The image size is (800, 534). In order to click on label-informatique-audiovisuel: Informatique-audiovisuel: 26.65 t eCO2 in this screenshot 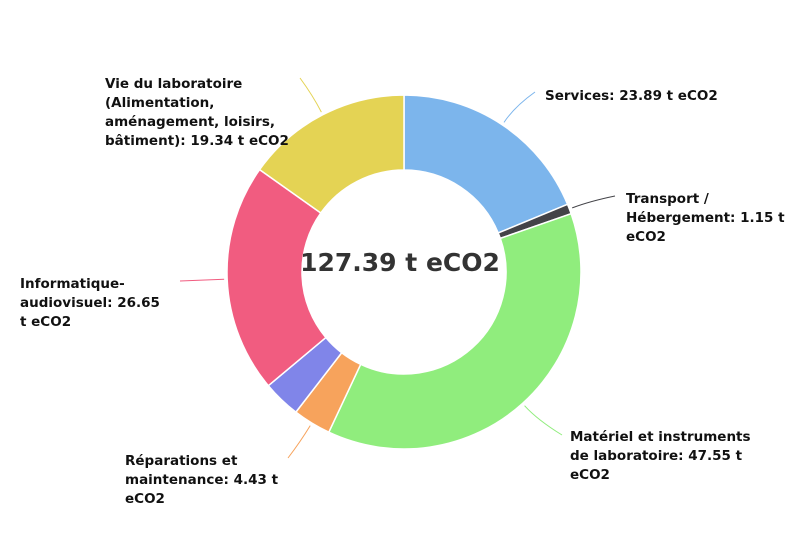, I will do `click(90, 303)`.